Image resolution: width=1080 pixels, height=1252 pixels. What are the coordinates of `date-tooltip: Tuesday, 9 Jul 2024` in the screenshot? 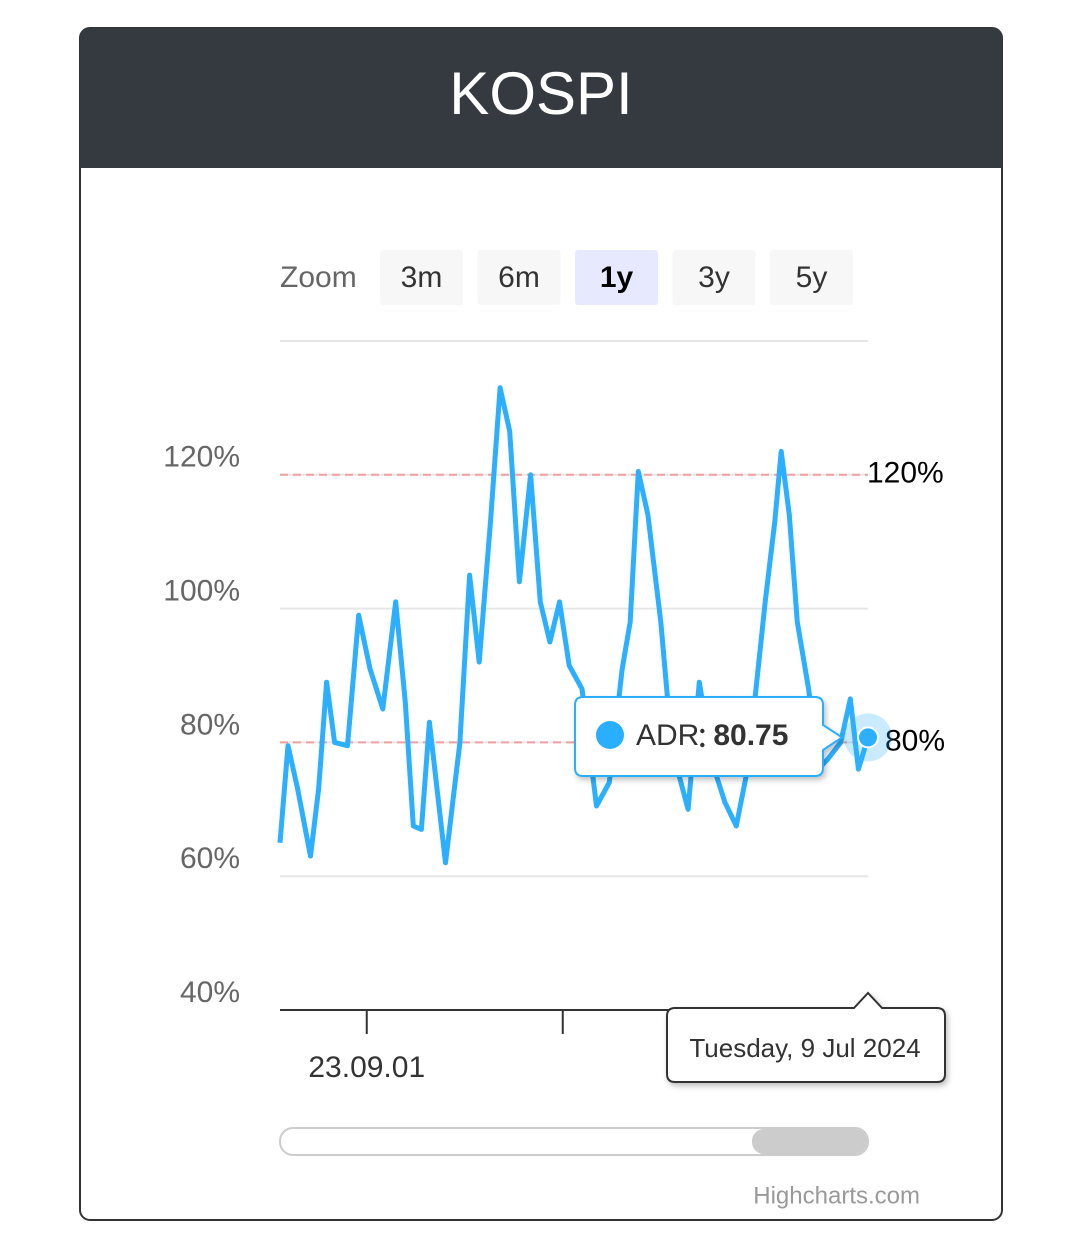 It's located at (806, 1037).